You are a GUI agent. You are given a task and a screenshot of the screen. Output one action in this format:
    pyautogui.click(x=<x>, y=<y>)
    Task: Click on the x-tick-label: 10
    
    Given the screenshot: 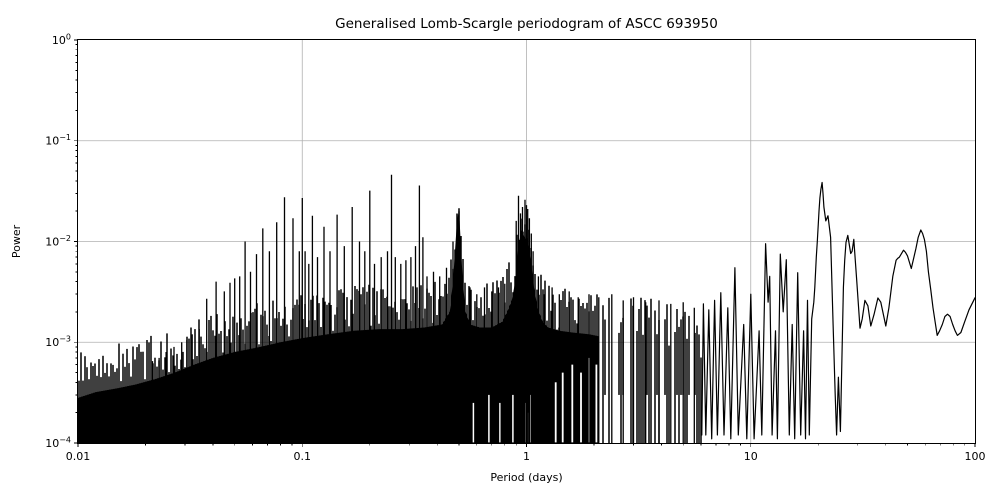 What is the action you would take?
    pyautogui.click(x=751, y=456)
    